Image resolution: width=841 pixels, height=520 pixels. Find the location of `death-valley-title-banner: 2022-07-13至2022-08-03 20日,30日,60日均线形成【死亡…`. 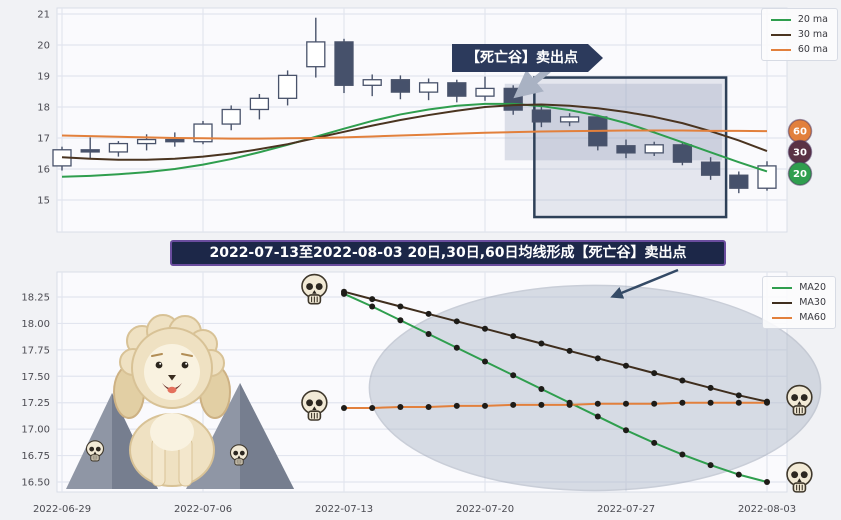

death-valley-title-banner: 2022-07-13至2022-08-03 20日,30日,60日均线形成【死亡… is located at coordinates (448, 253).